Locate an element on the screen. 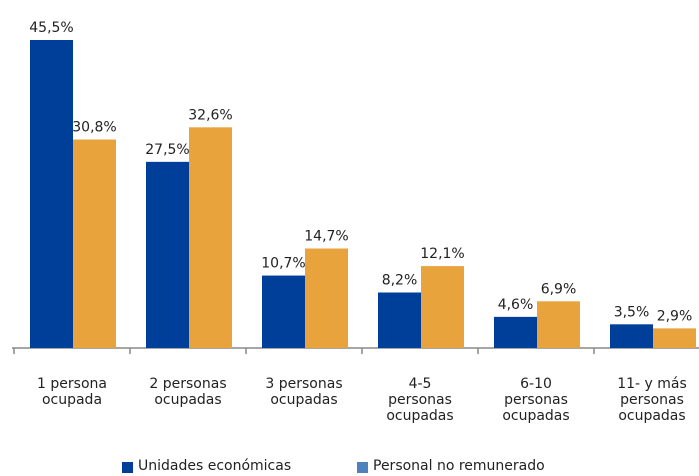 The height and width of the screenshot is (476, 699). data-label: 45,5% is located at coordinates (51, 28).